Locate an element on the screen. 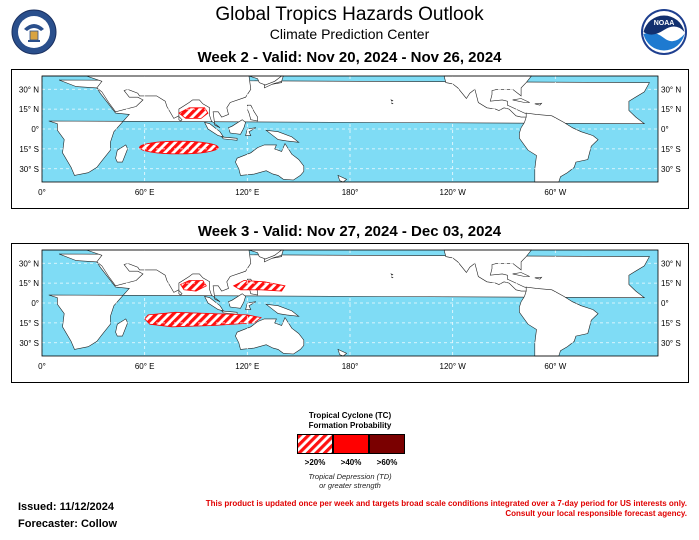  doc-seal-logo is located at coordinates (34, 32).